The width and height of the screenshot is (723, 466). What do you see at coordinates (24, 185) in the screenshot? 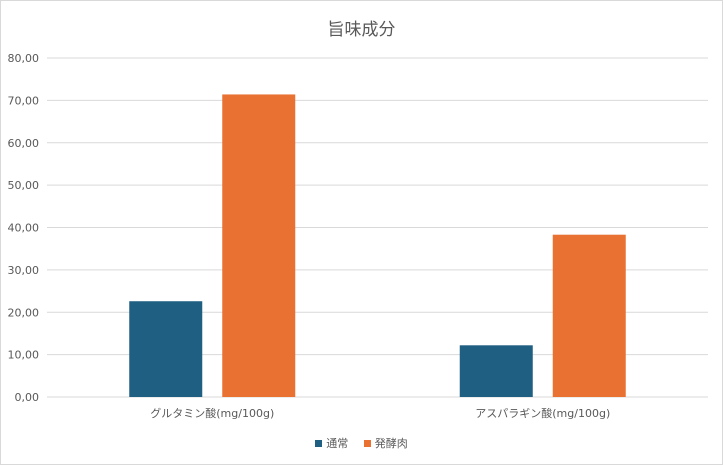
I see `y-tick-label: 50,00` at bounding box center [24, 185].